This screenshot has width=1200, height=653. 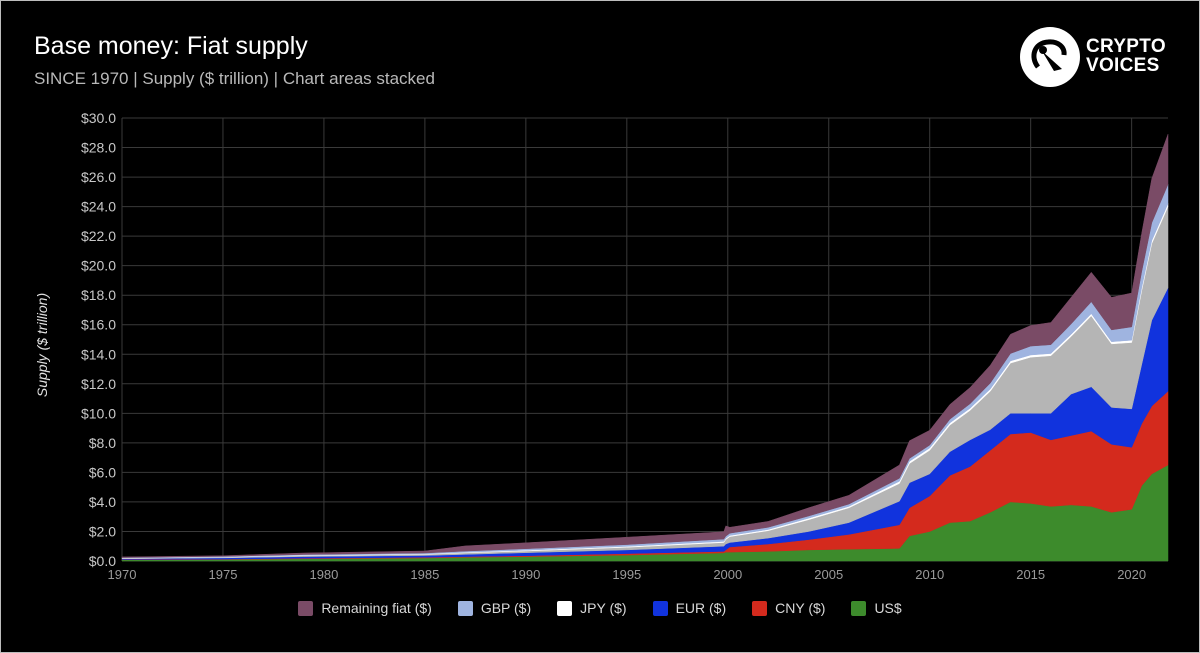 I want to click on y-tick-label: $18.0, so click(x=98, y=295).